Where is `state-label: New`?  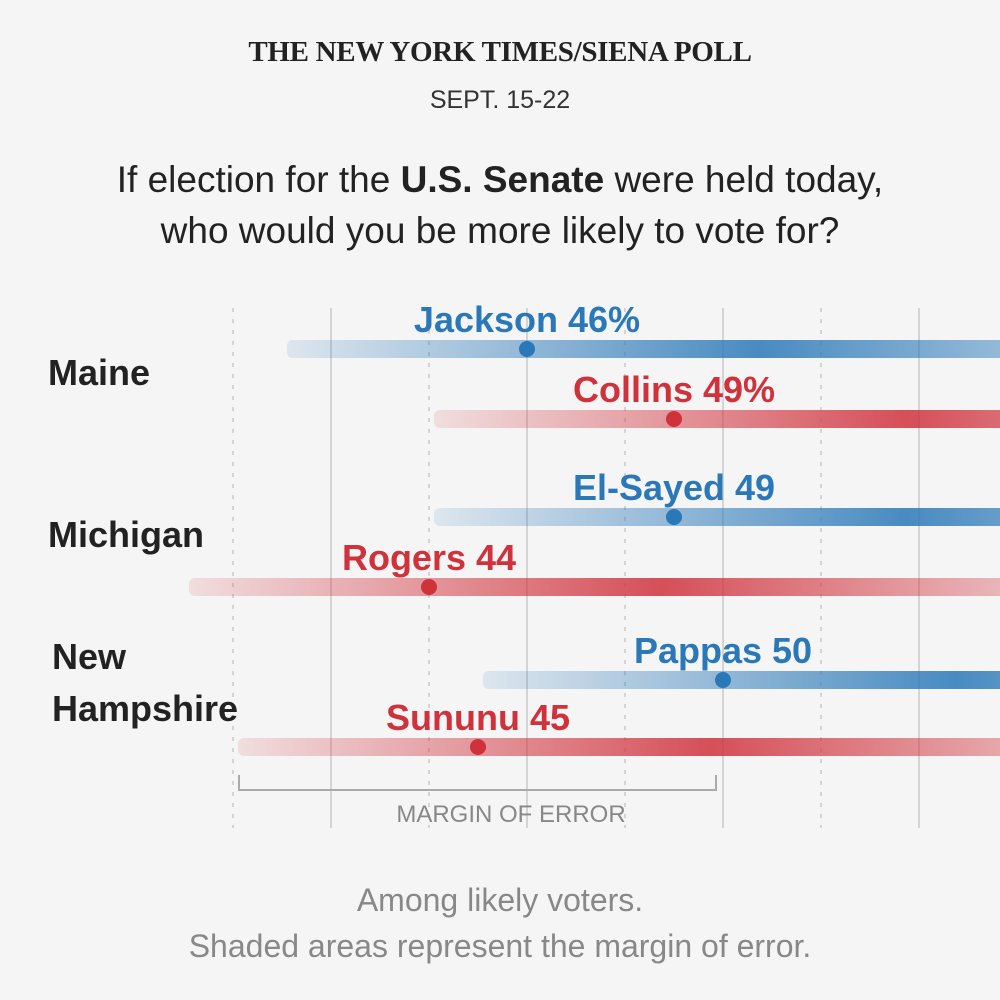
state-label: New is located at coordinates (89, 656).